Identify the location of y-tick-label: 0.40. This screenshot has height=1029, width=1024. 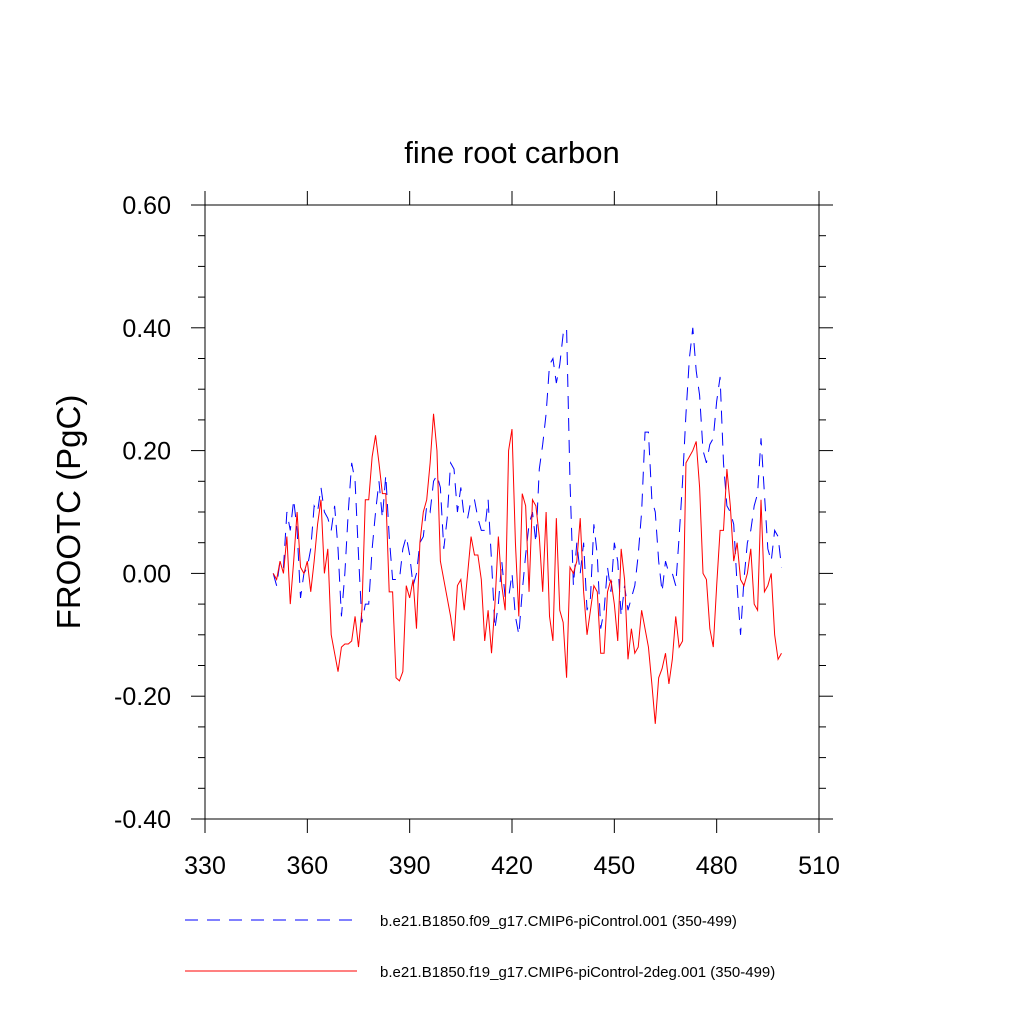
(146, 329).